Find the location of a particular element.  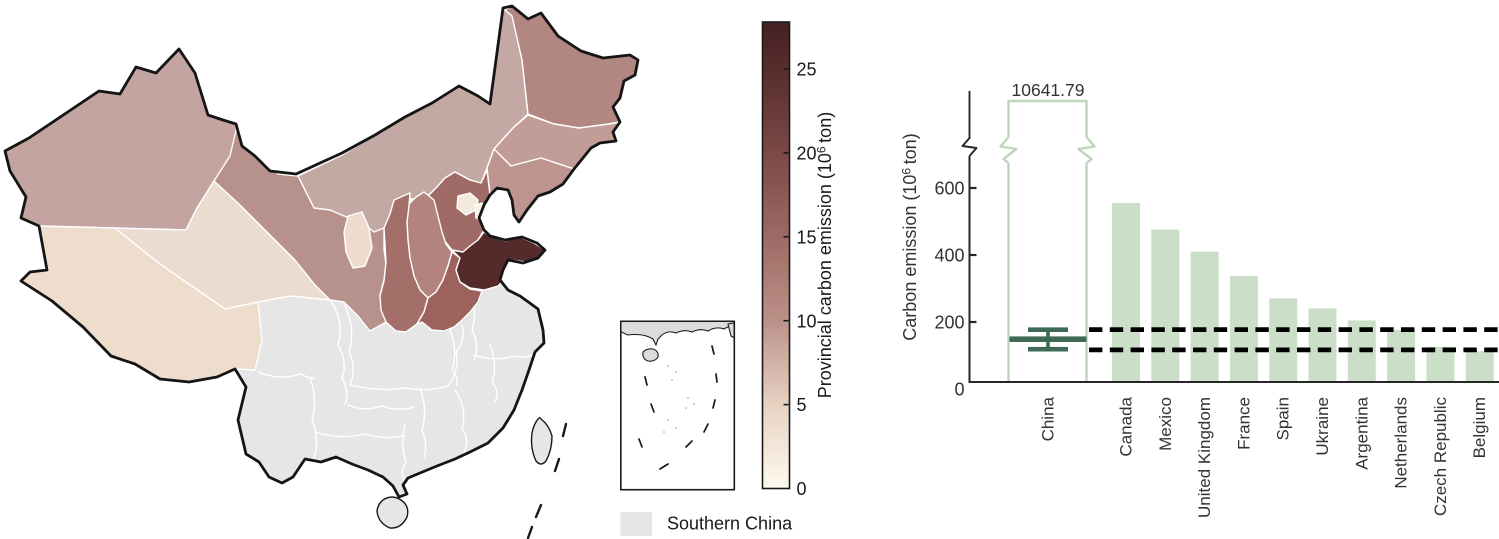

svg-text: Netherlands is located at coordinates (1401, 443).